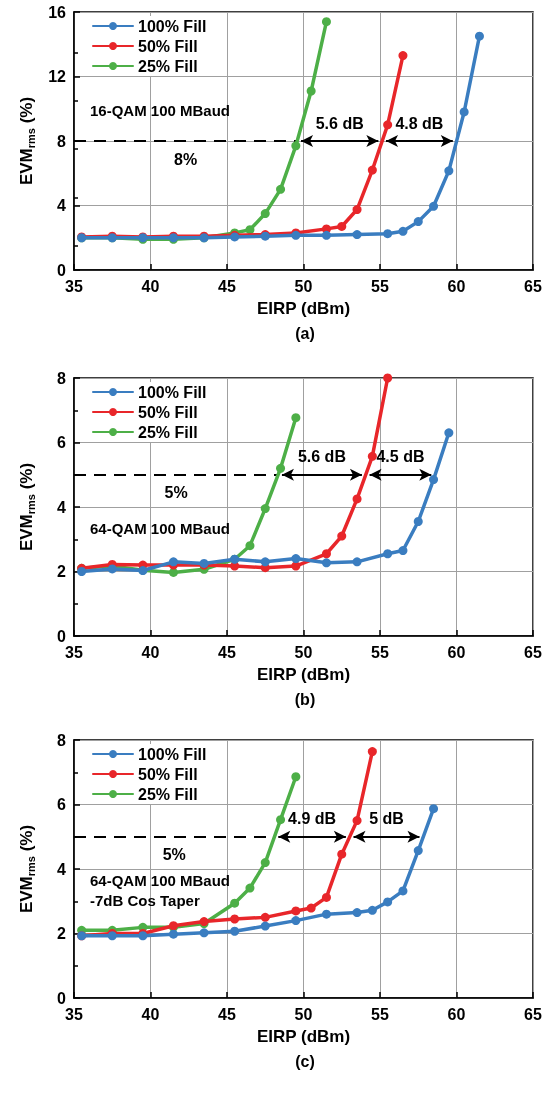 Image resolution: width=548 pixels, height=1097 pixels. I want to click on annotation: 4.8 dB, so click(419, 123).